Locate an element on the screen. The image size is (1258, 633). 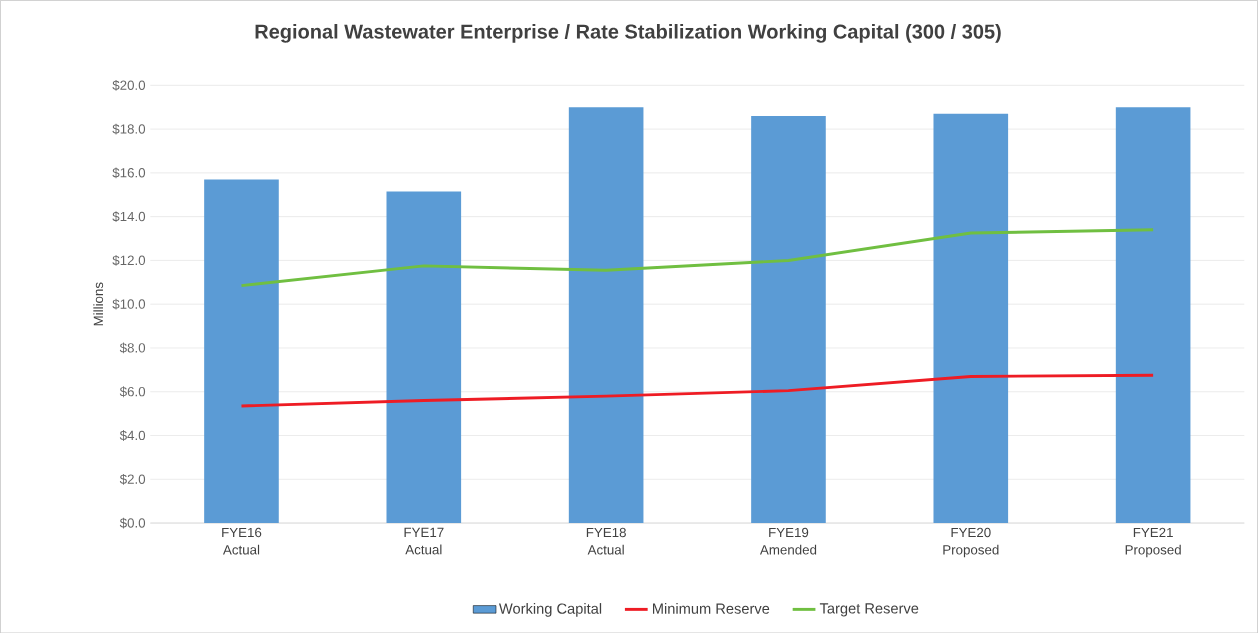
y-tick-label: $0.0 is located at coordinates (132, 523).